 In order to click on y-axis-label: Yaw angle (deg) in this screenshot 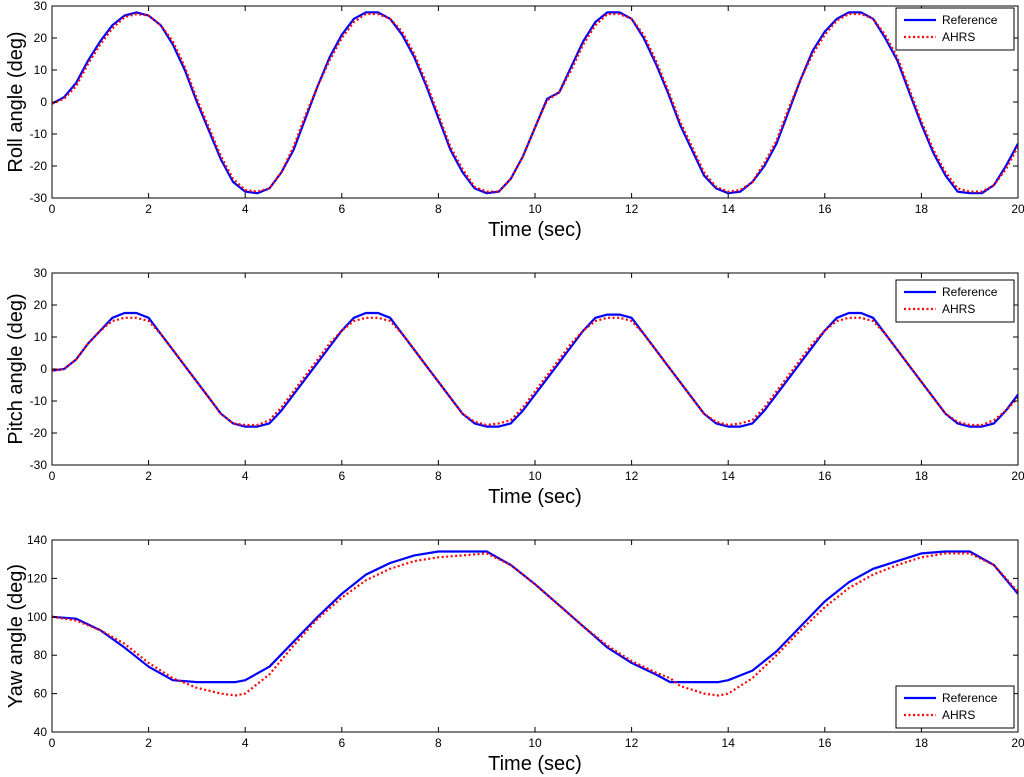, I will do `click(16, 636)`.